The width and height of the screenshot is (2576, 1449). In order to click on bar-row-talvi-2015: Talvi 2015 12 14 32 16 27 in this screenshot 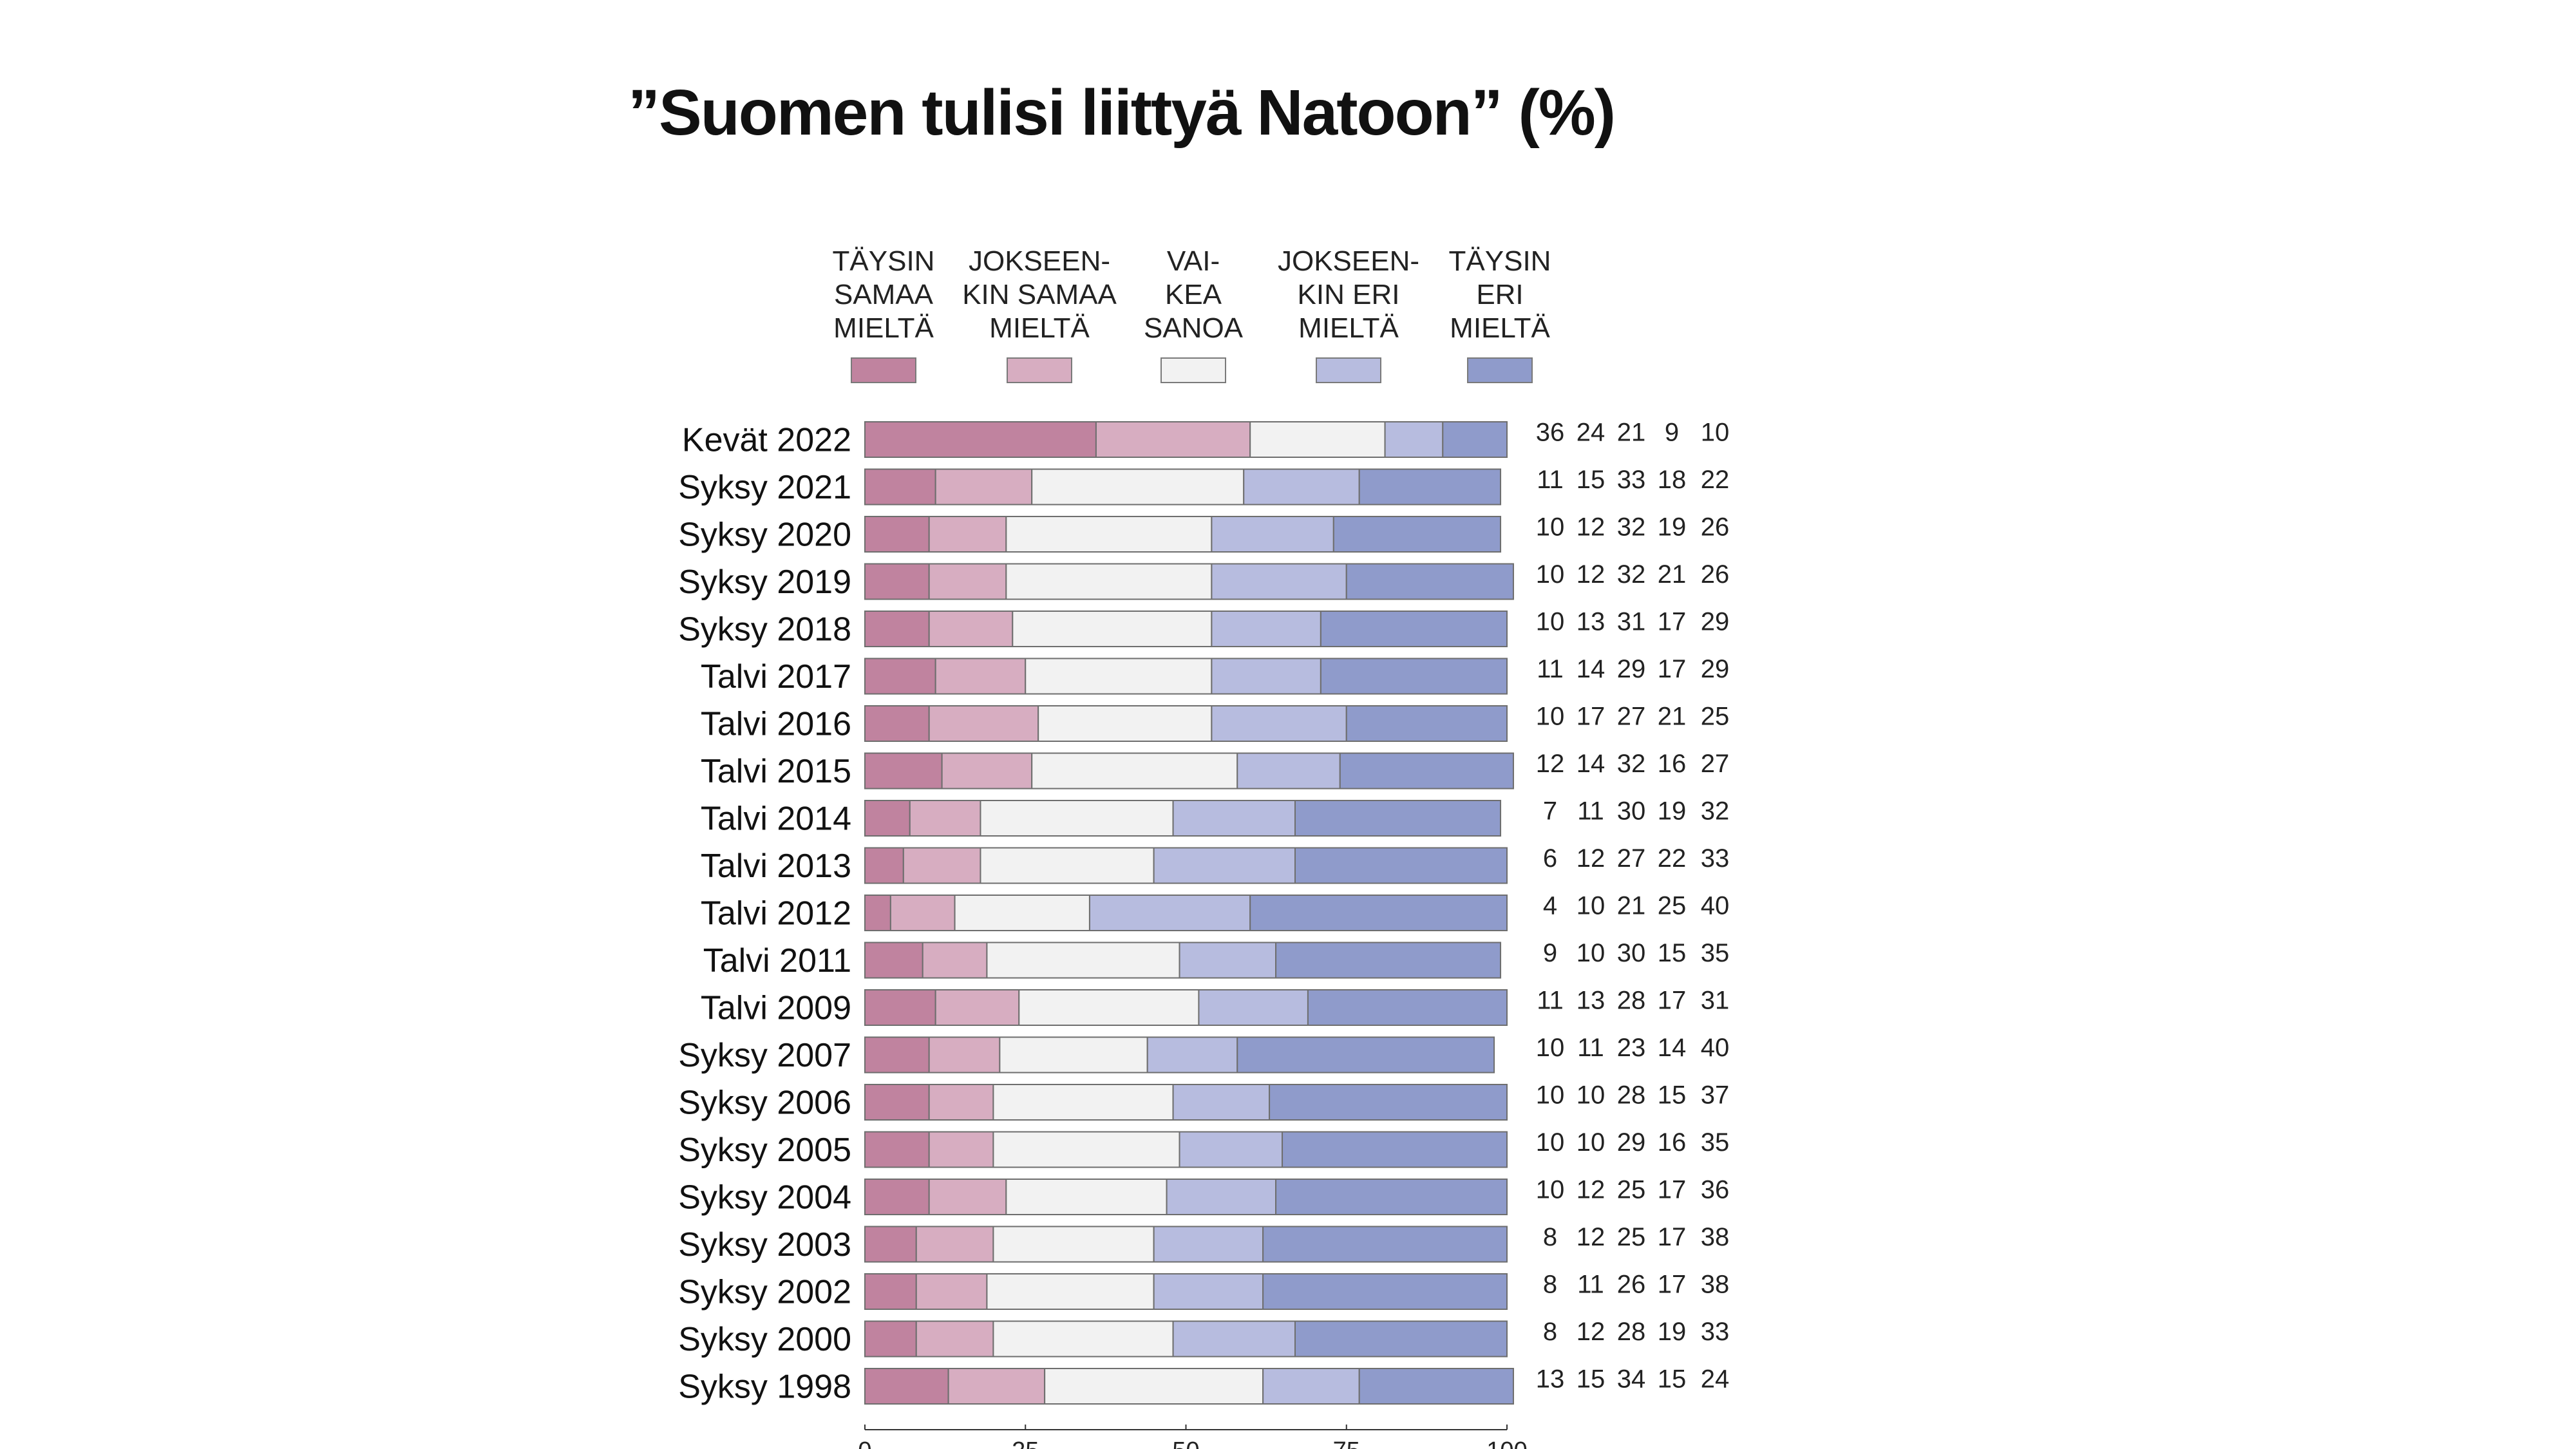, I will do `click(1215, 770)`.